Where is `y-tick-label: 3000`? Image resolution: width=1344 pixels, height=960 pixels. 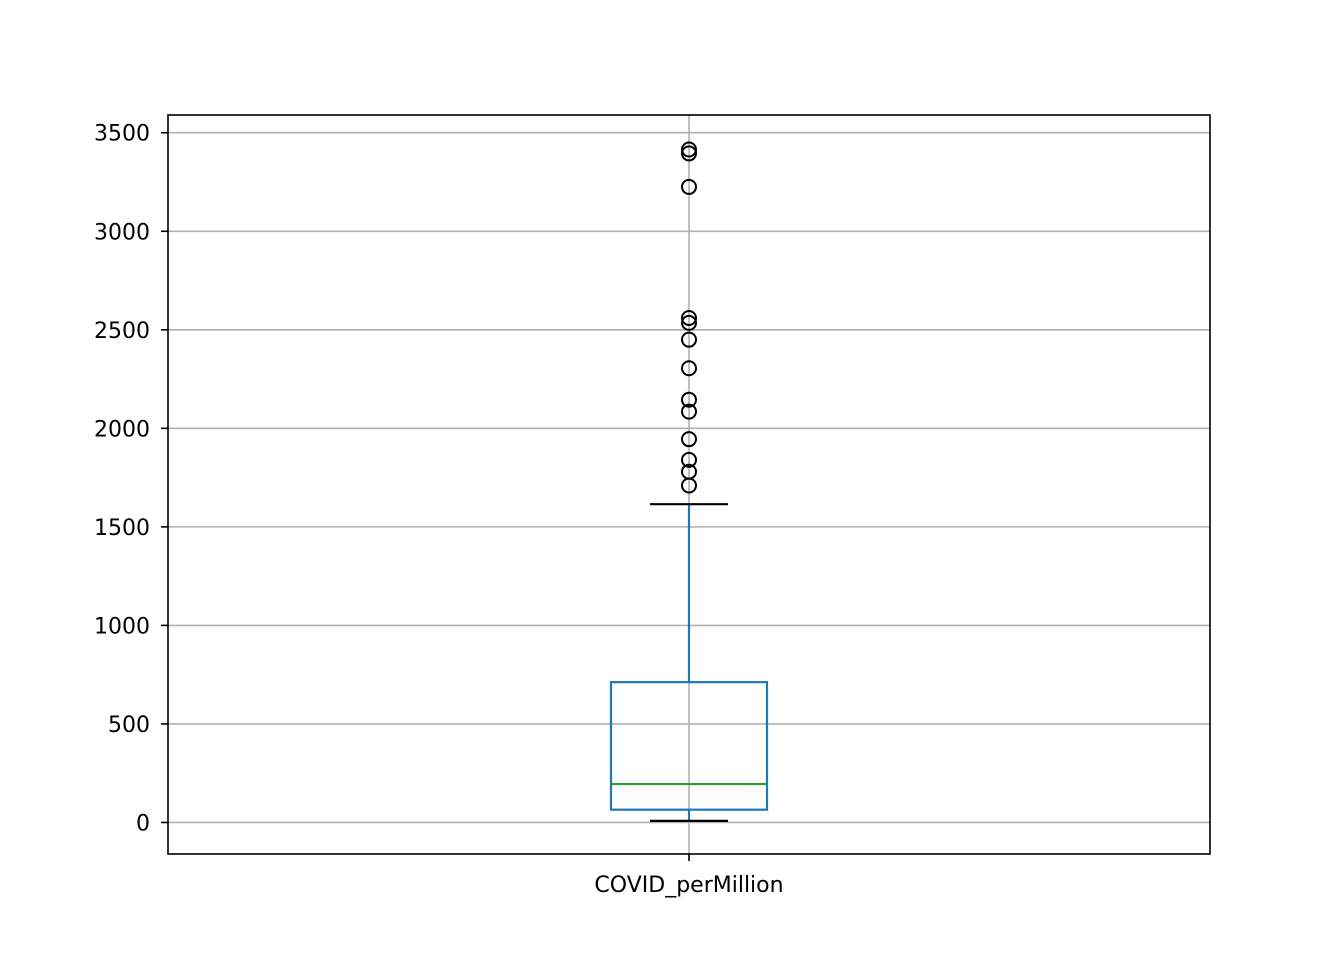
y-tick-label: 3000 is located at coordinates (122, 232).